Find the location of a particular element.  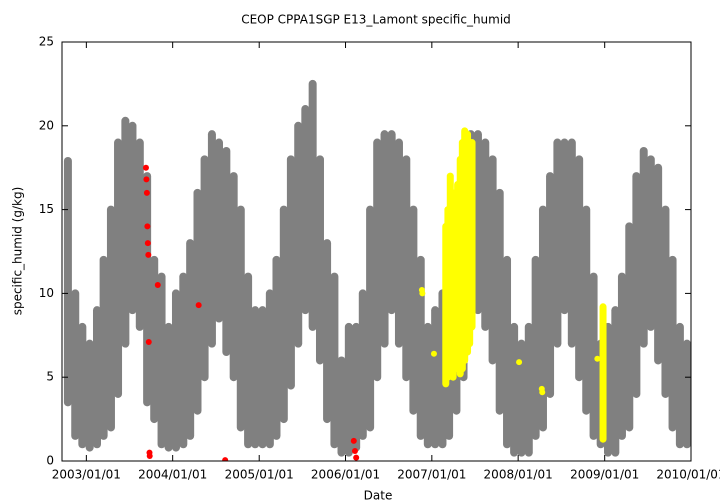

x-tick-label: 2008/01/01 is located at coordinates (518, 475).